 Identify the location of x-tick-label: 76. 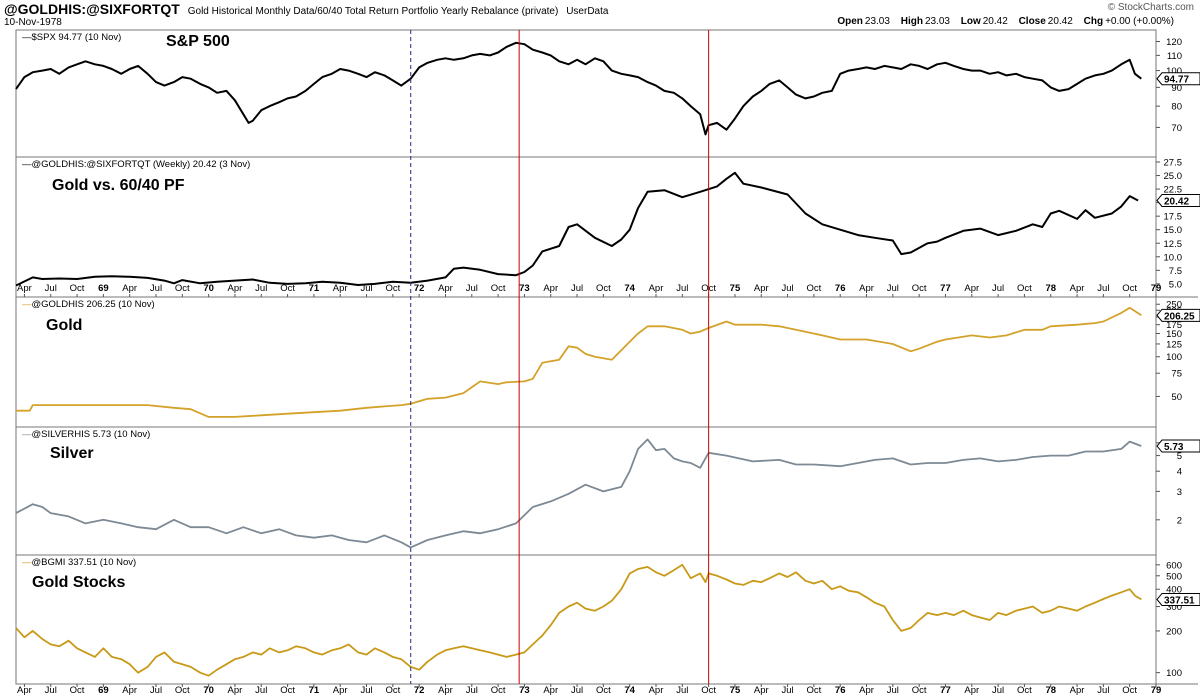
(840, 690).